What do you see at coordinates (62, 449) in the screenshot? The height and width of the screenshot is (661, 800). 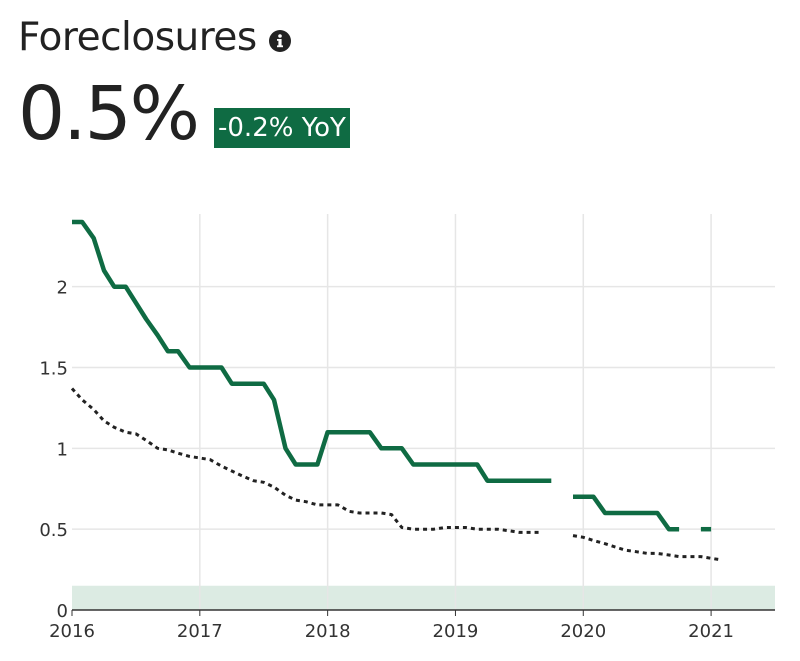 I see `y-tick-label: 1` at bounding box center [62, 449].